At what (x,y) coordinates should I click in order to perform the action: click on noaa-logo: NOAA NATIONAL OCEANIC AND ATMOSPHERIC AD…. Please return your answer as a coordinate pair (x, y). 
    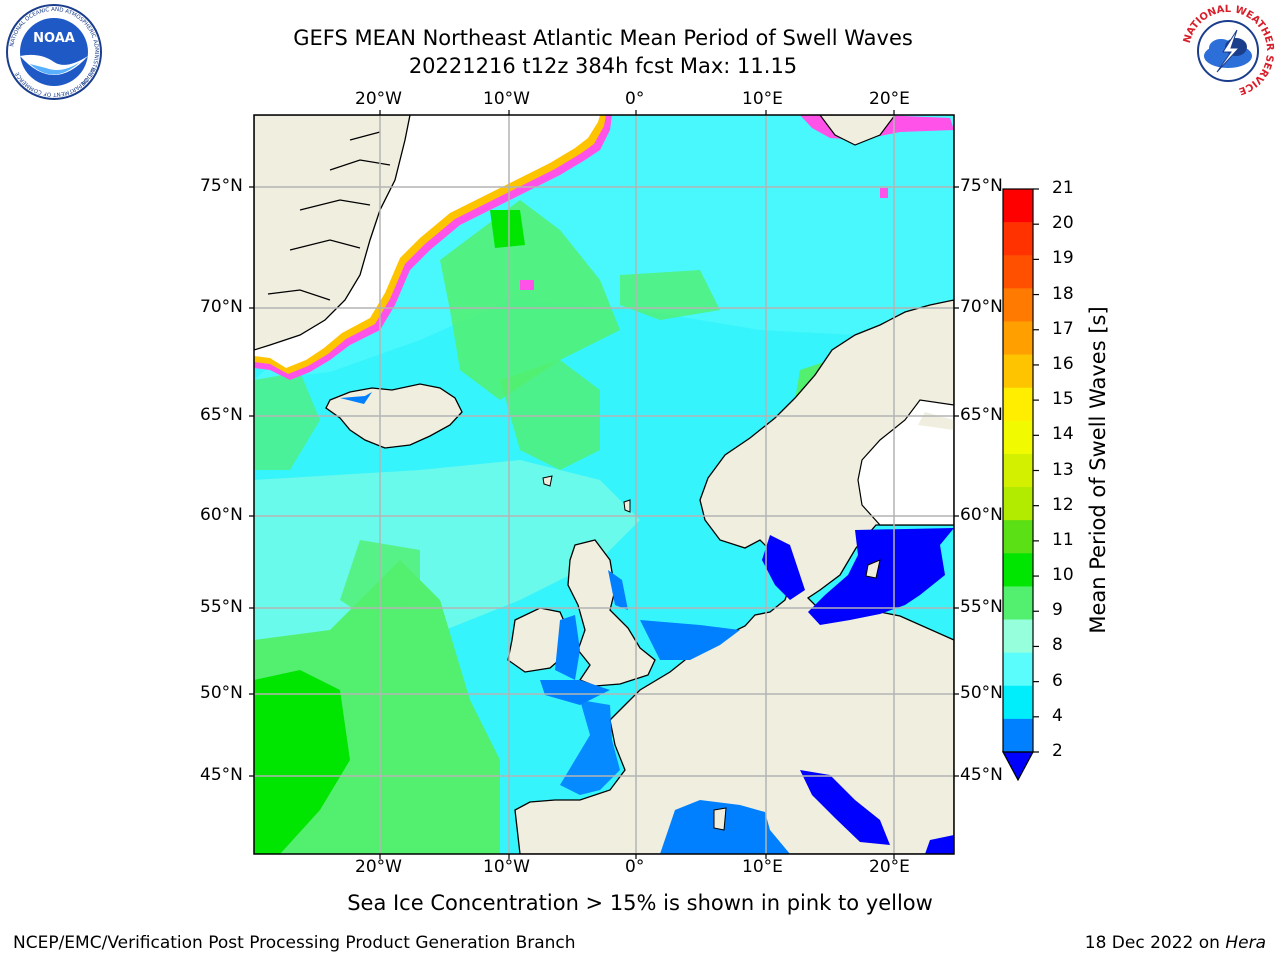
    Looking at the image, I should click on (54, 52).